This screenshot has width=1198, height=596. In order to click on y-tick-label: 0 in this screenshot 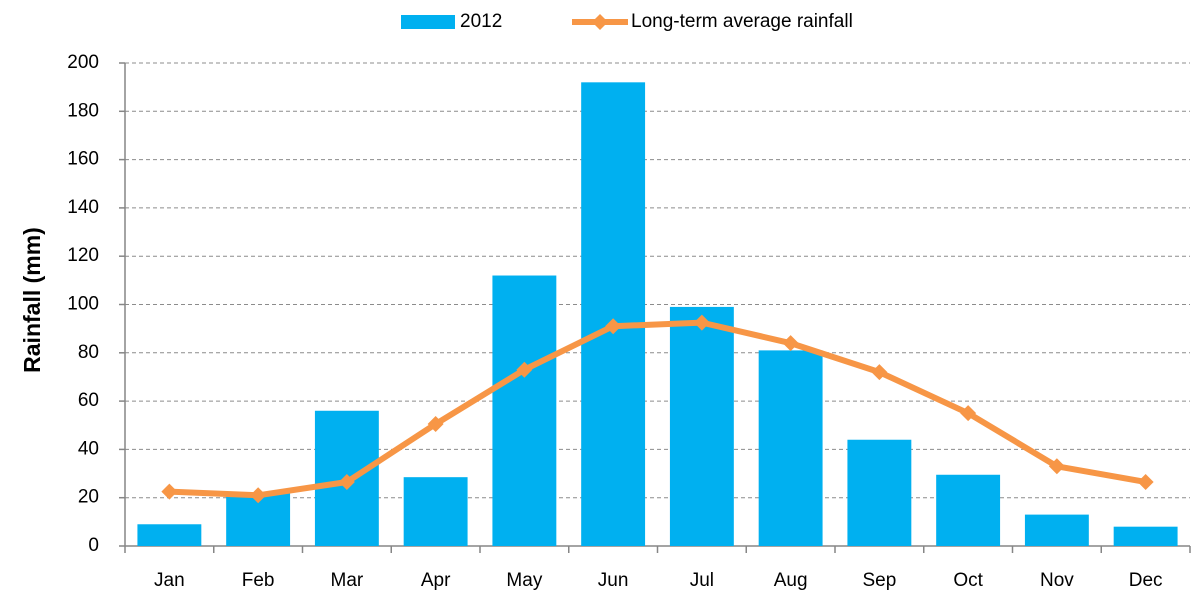, I will do `click(93, 545)`.